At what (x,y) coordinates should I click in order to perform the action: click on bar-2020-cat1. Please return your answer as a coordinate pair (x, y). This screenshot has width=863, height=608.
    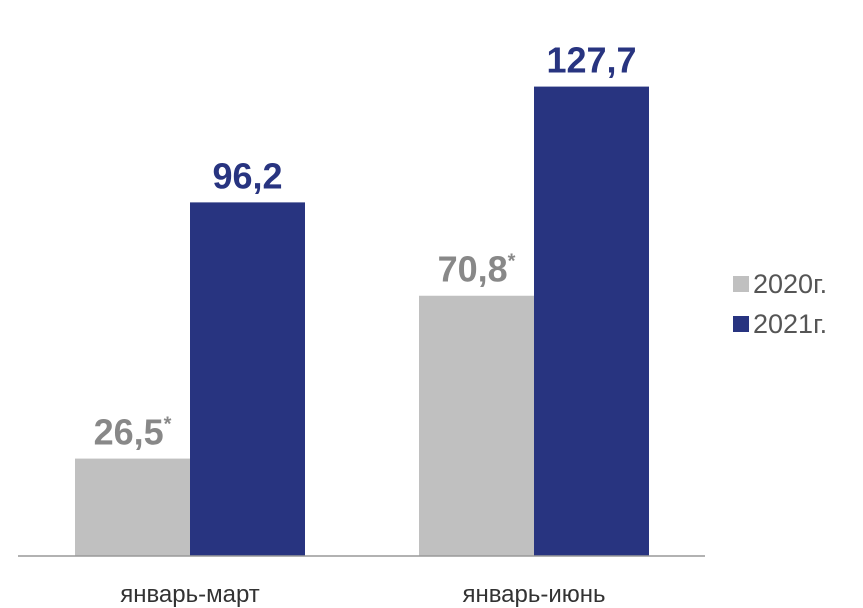
    Looking at the image, I should click on (476, 425).